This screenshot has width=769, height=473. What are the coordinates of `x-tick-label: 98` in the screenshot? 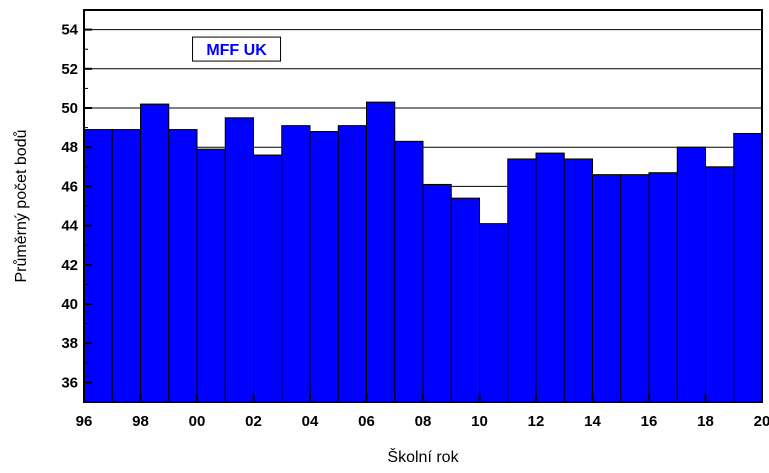 It's located at (140, 421).